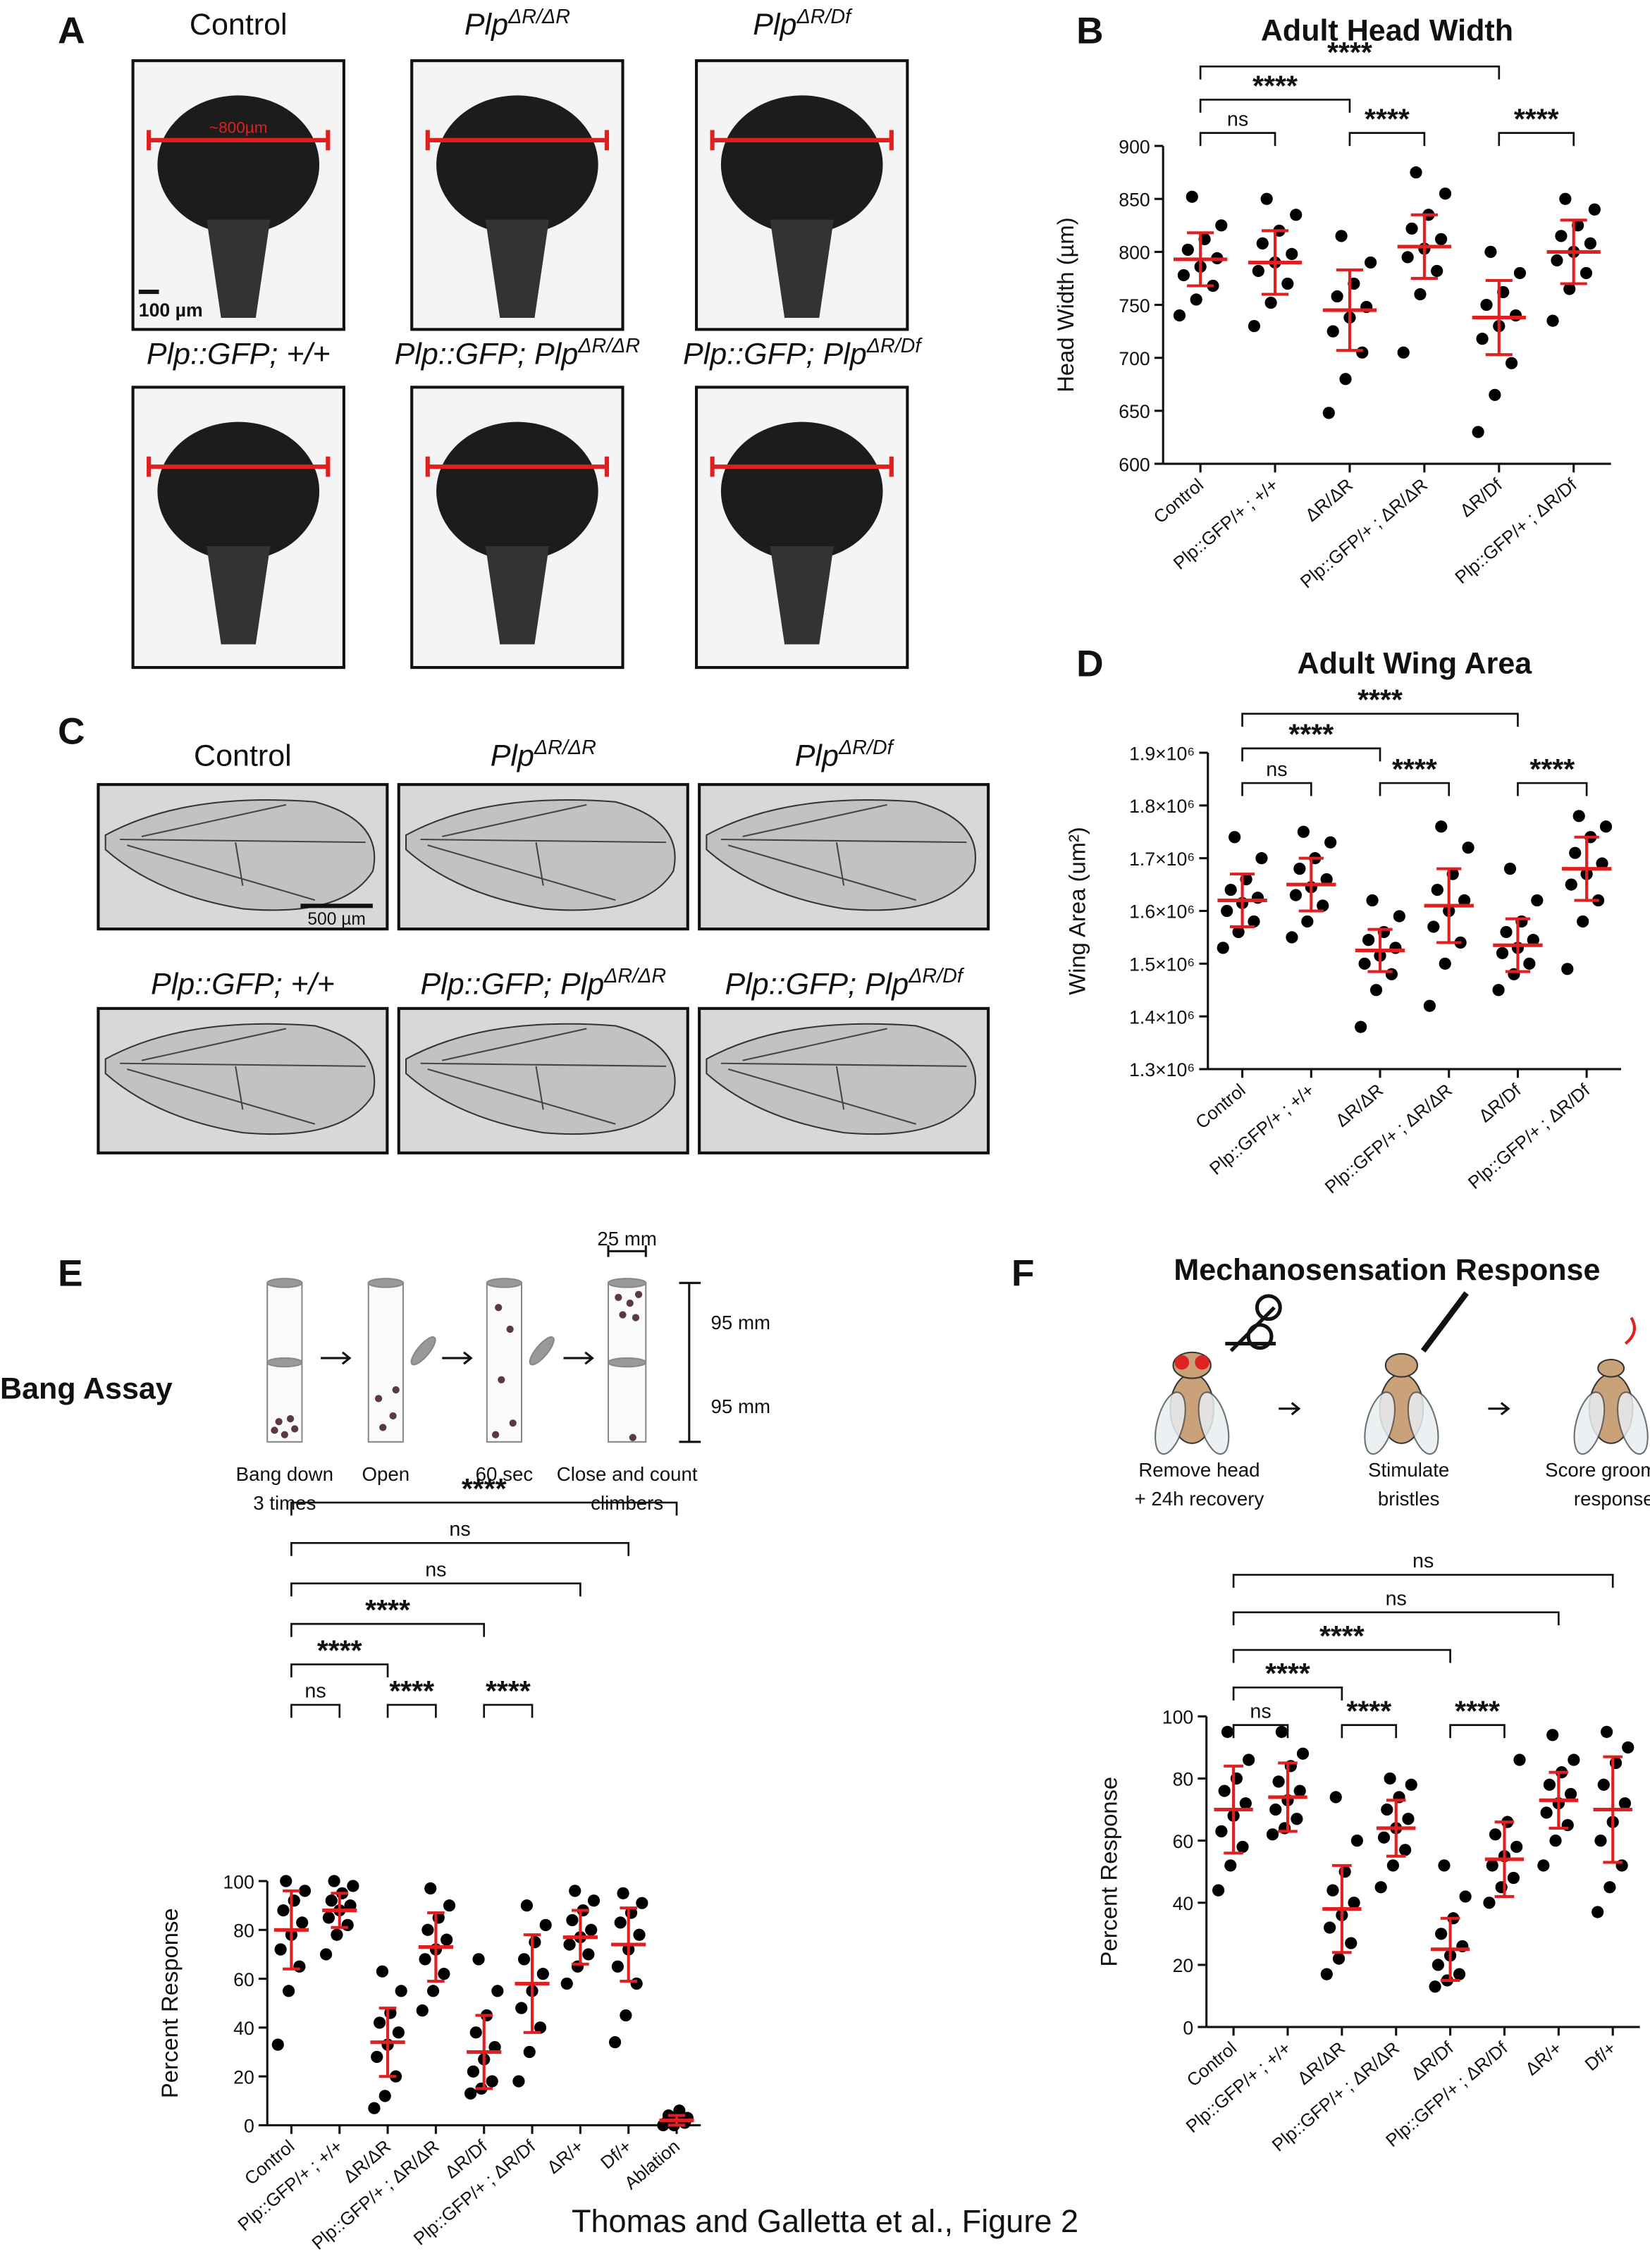 The height and width of the screenshot is (2268, 1650). Describe the element at coordinates (627, 1239) in the screenshot. I see `dimension-label: 25 mm` at that location.